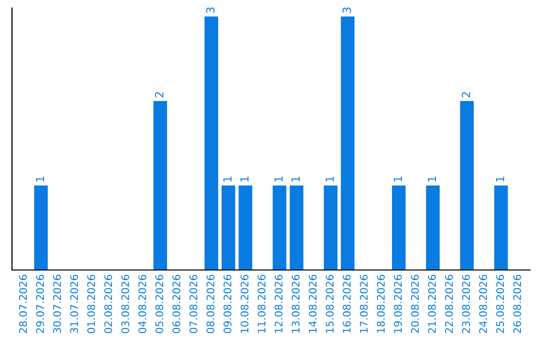 The image size is (540, 340). Describe the element at coordinates (57, 304) in the screenshot. I see `x-tick-label: 30.07.2026` at that location.